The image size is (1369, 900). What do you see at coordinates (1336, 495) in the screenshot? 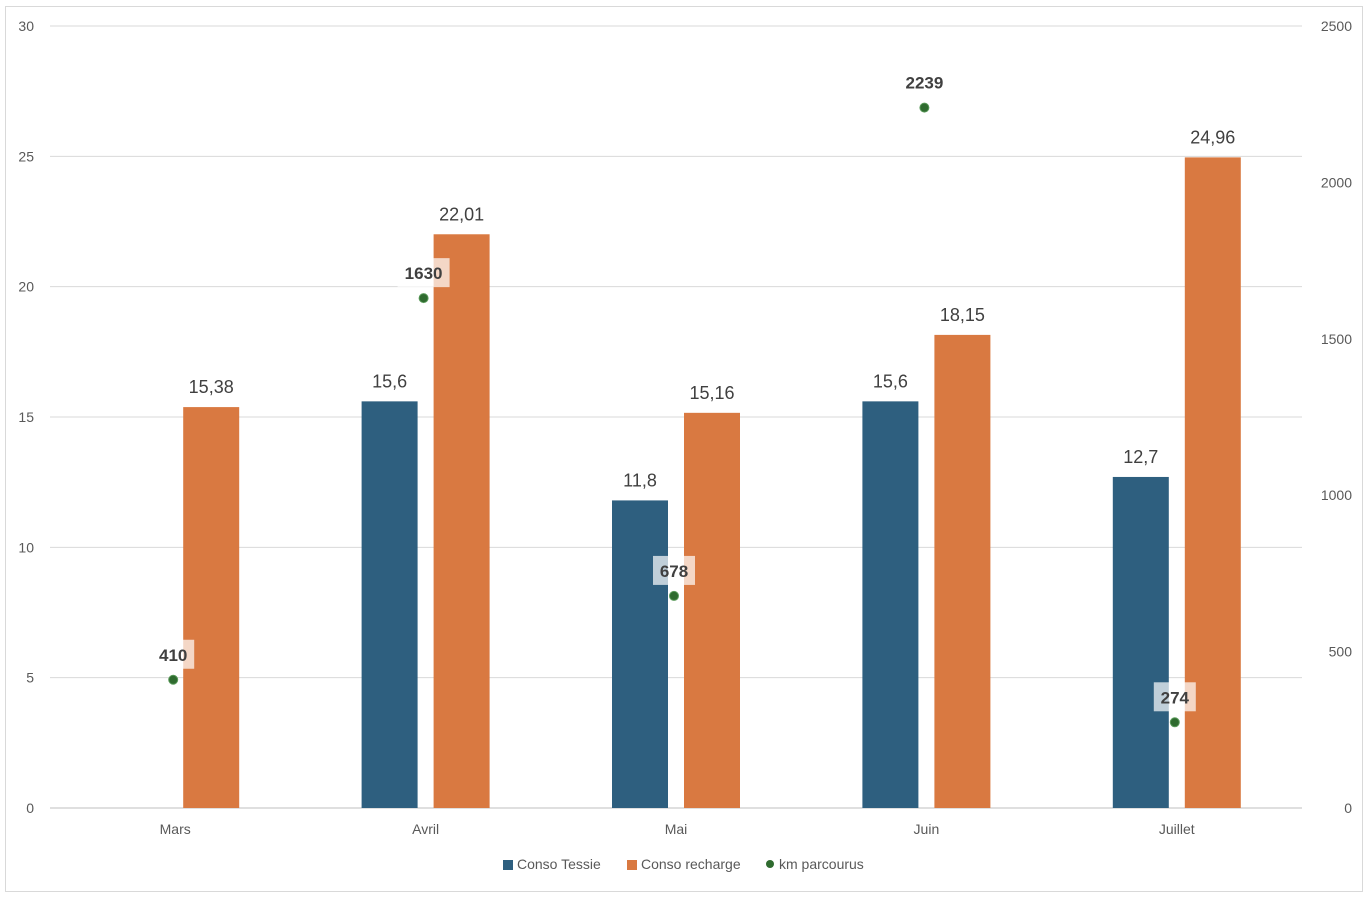
I see `right-tick-label: 1000` at bounding box center [1336, 495].